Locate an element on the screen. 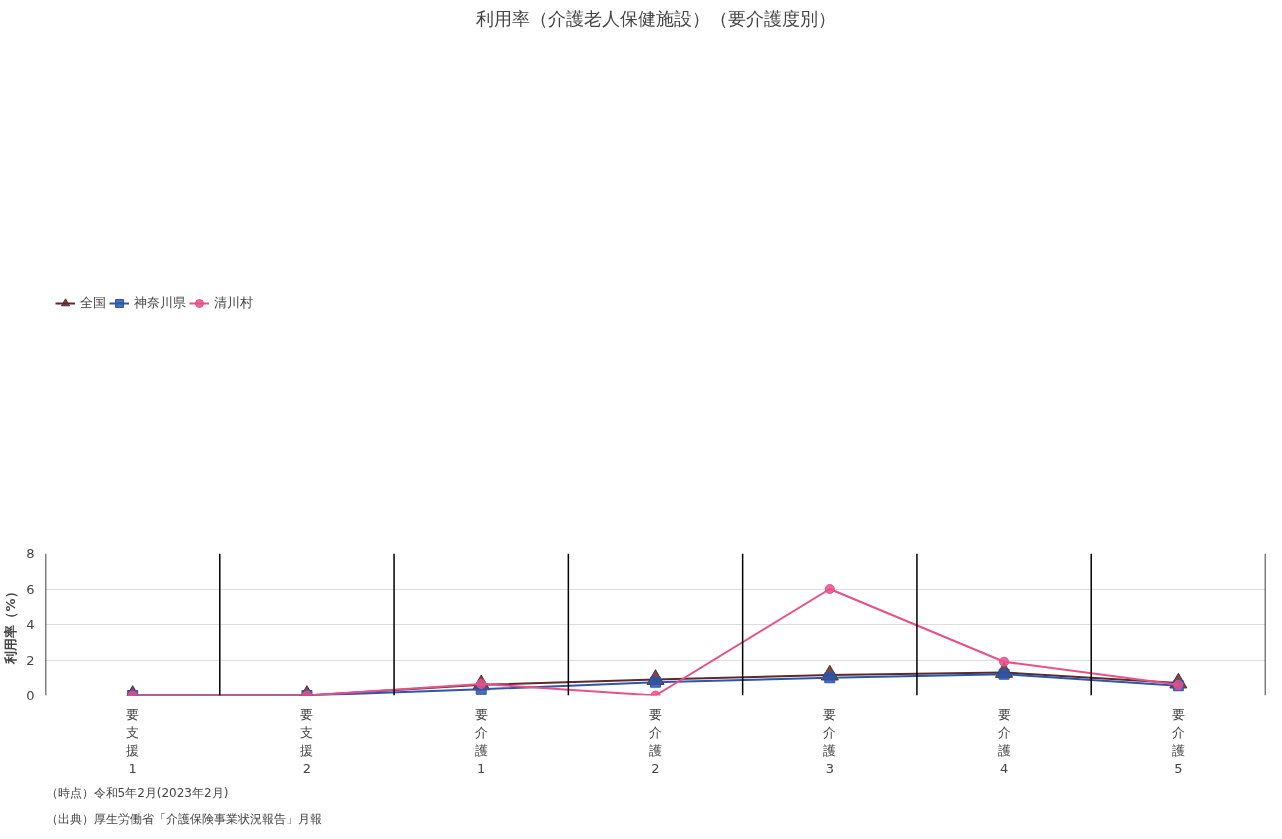 This screenshot has height=839, width=1282. text: （時点）令和5年2月(2023年2月) is located at coordinates (137, 792).